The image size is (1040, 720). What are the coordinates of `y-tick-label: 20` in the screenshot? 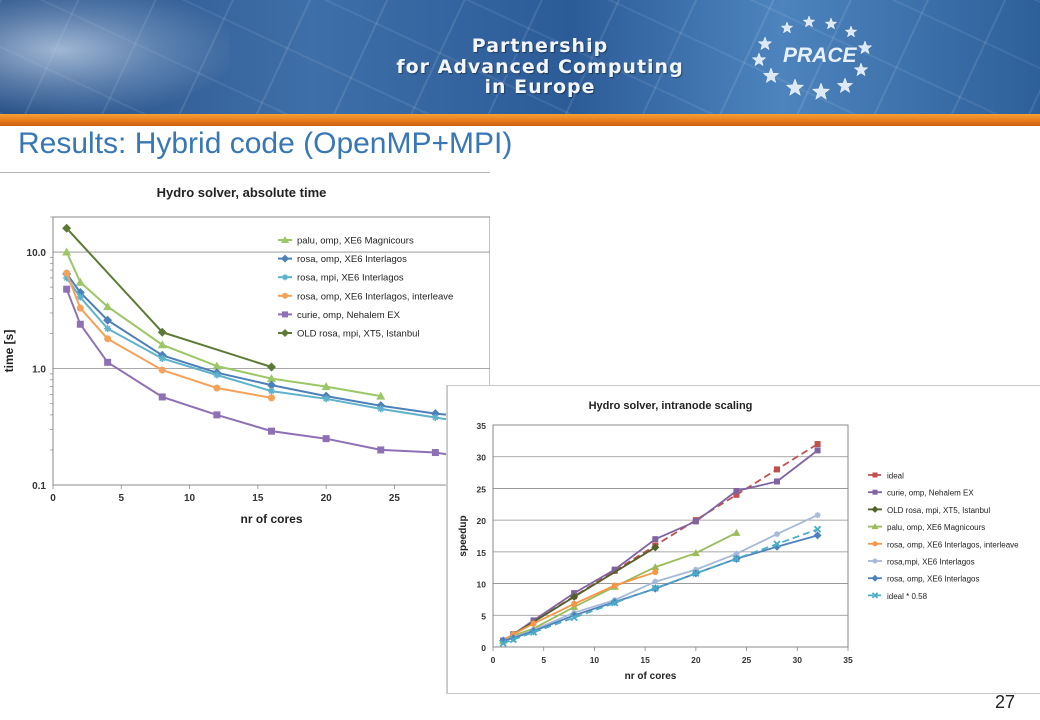 It's located at (482, 521).